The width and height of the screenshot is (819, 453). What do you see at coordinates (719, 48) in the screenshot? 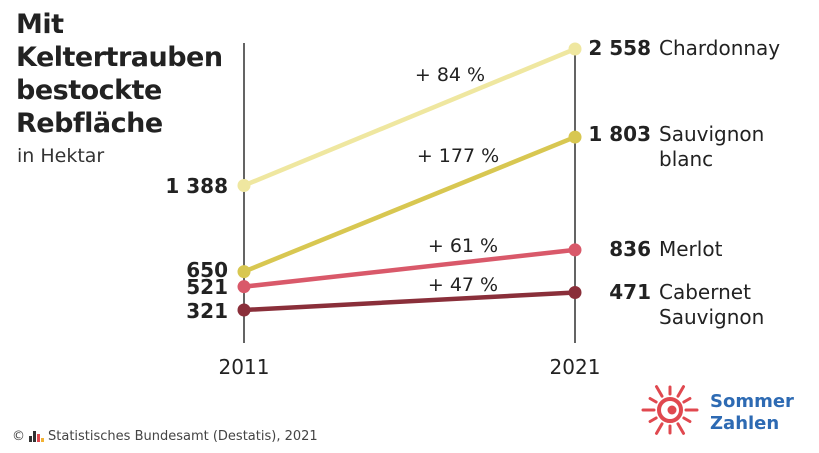
I see `series-name-label: Chardonnay` at bounding box center [719, 48].